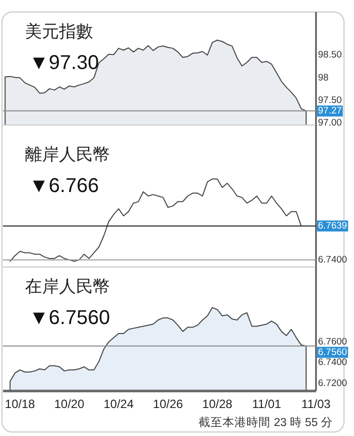 This screenshot has height=436, width=354. I want to click on text: 美元指數, so click(59, 31).